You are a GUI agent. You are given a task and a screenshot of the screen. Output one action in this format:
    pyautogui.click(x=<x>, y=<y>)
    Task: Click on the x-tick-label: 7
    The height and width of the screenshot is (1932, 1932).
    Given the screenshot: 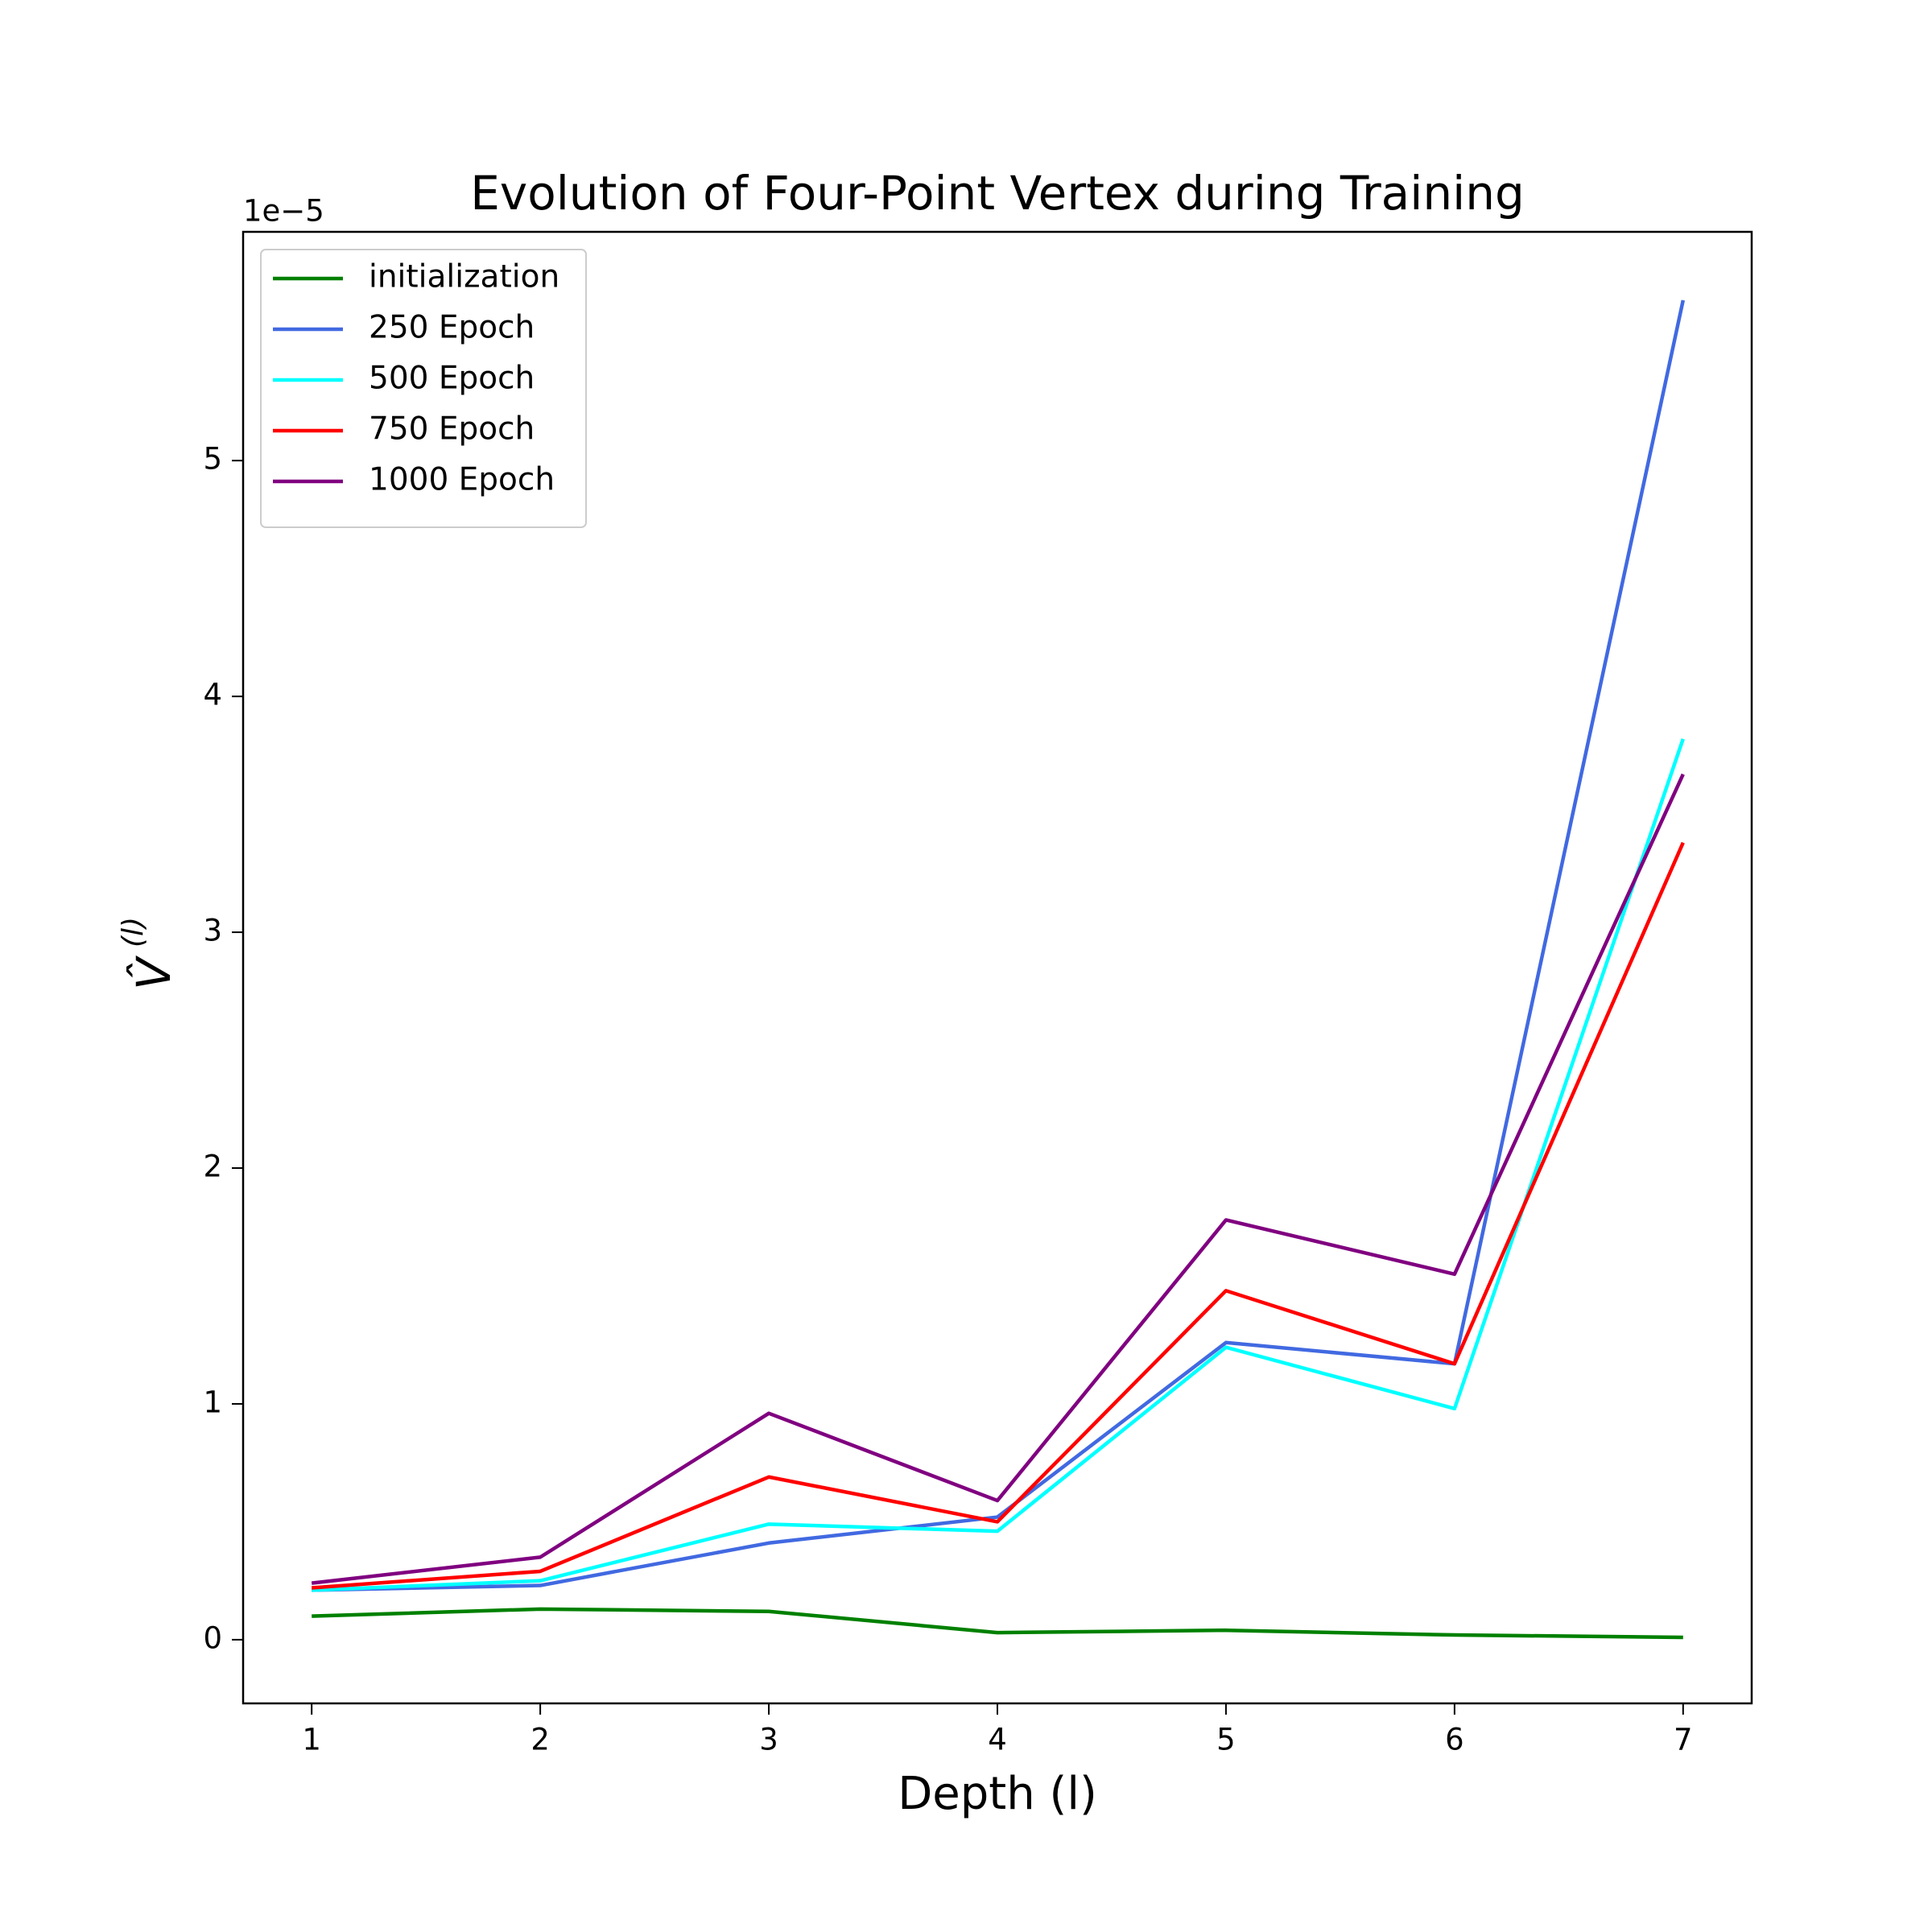 What is the action you would take?
    pyautogui.click(x=1684, y=1740)
    